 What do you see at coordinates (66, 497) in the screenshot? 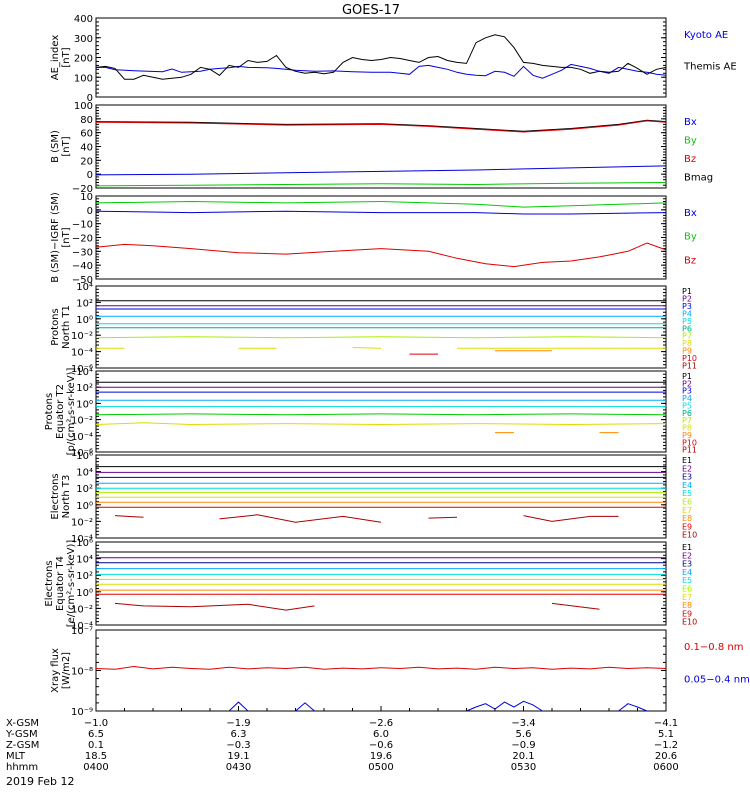
I see `y-axis-label-line: North T3` at bounding box center [66, 497].